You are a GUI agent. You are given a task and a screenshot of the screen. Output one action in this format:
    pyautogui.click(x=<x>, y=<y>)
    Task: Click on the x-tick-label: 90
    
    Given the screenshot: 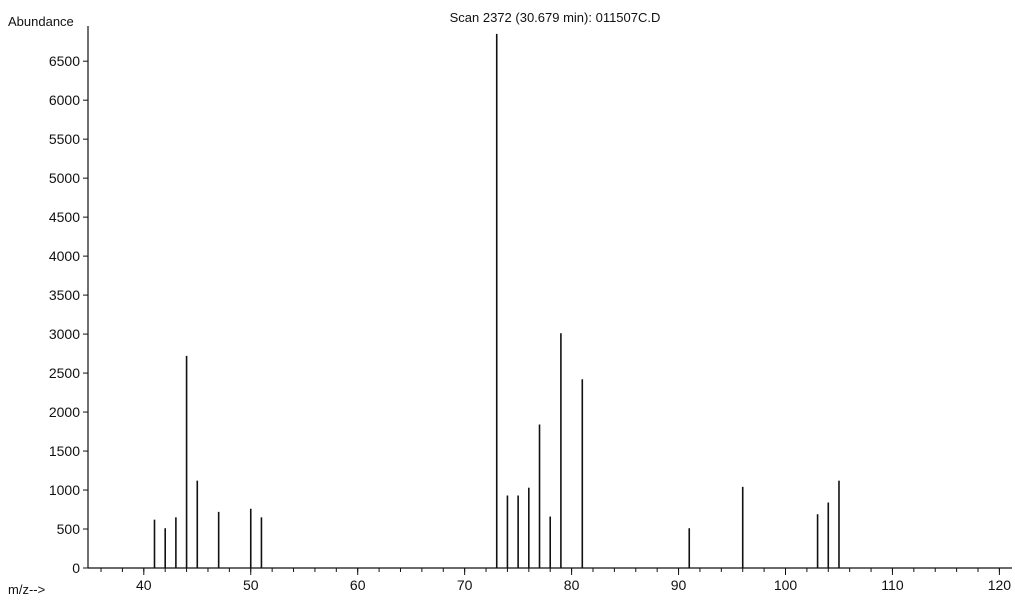 What is the action you would take?
    pyautogui.click(x=679, y=585)
    